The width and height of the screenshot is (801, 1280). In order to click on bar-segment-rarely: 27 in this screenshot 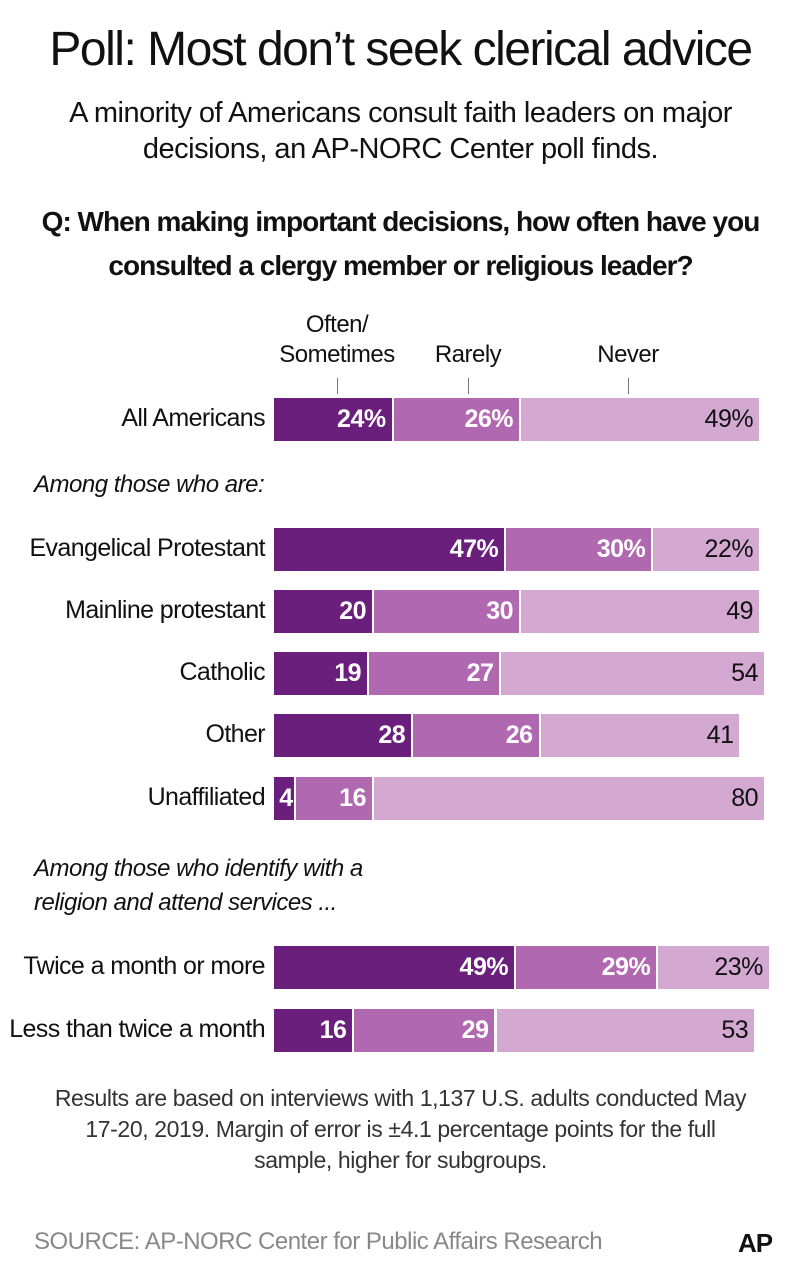, I will do `click(433, 673)`.